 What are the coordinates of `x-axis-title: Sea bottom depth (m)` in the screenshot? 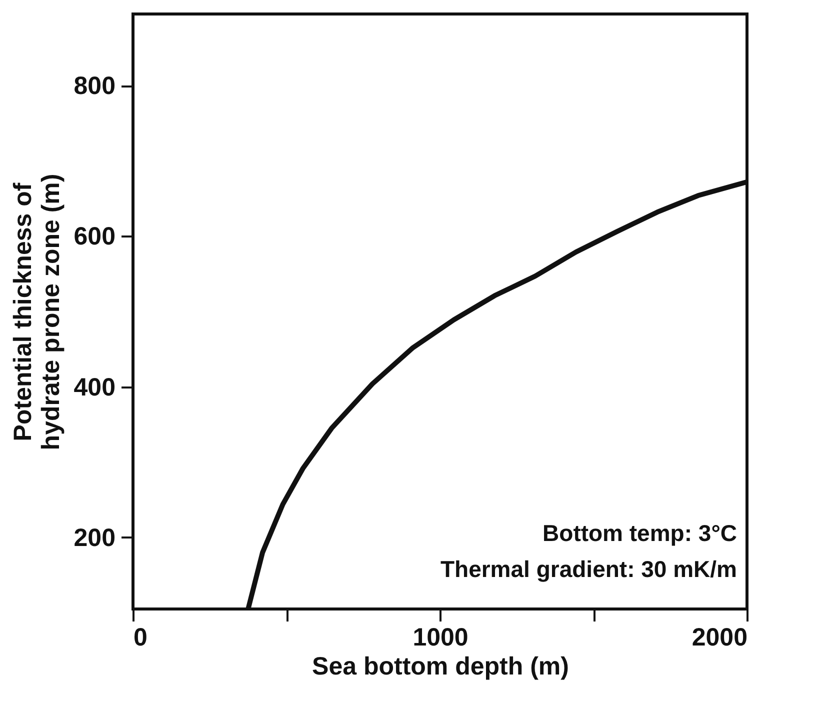 It's located at (440, 666).